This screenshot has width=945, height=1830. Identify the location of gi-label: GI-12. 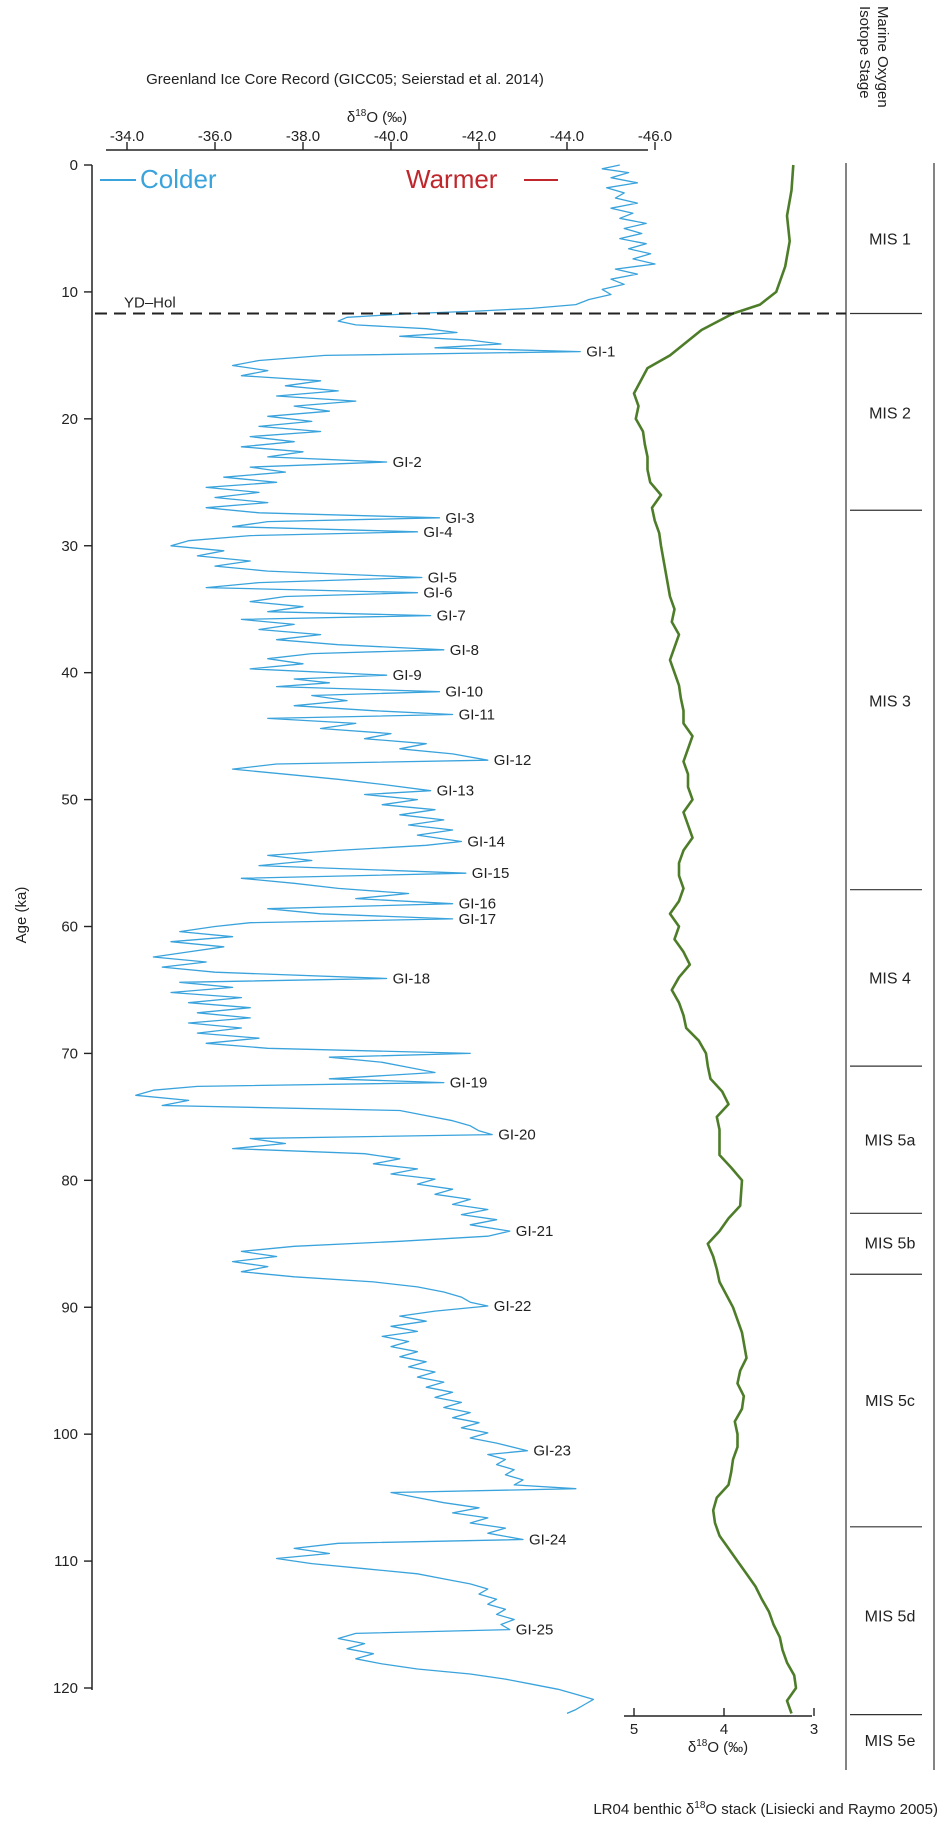
(513, 760).